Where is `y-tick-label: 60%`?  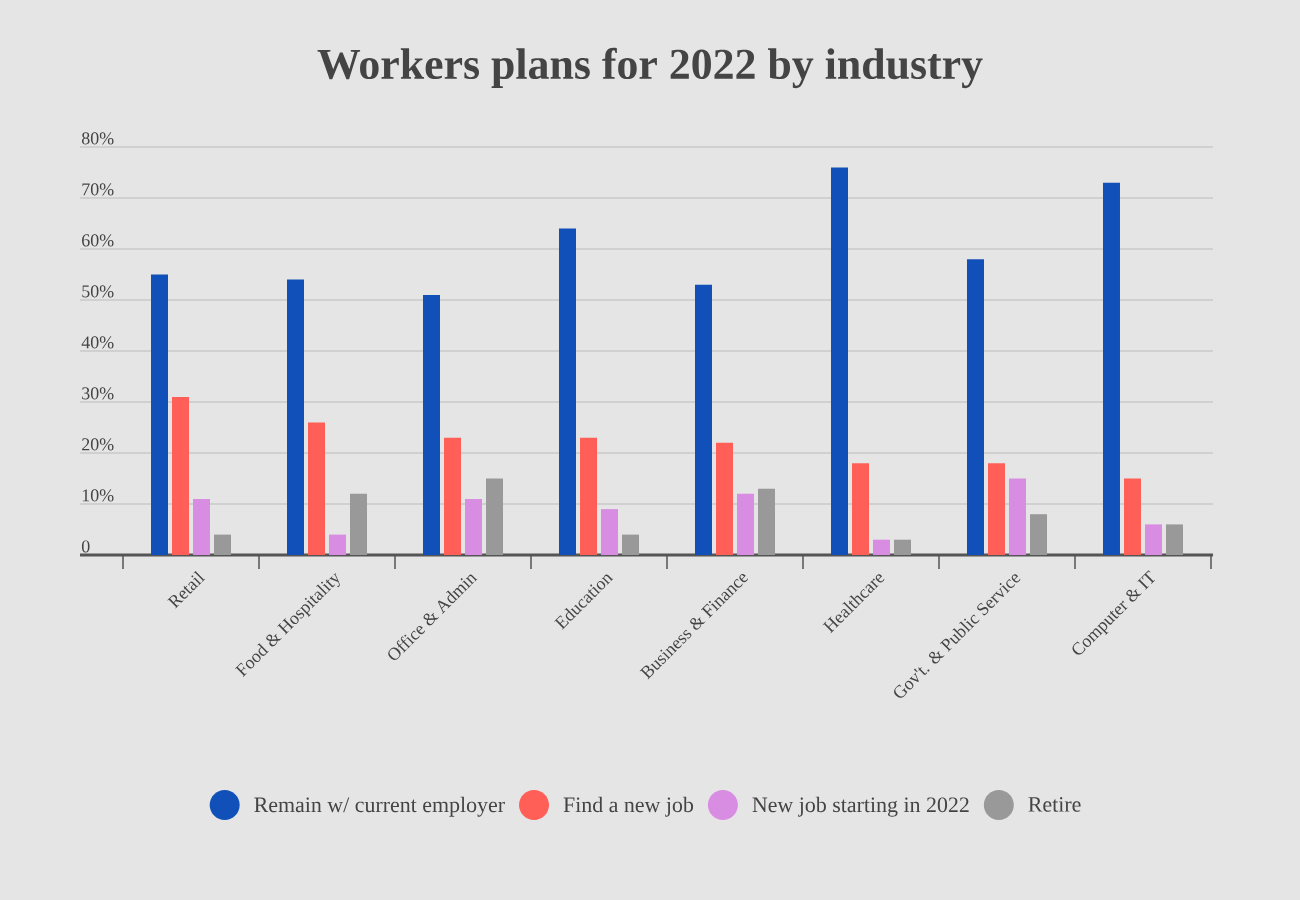
y-tick-label: 60% is located at coordinates (98, 240).